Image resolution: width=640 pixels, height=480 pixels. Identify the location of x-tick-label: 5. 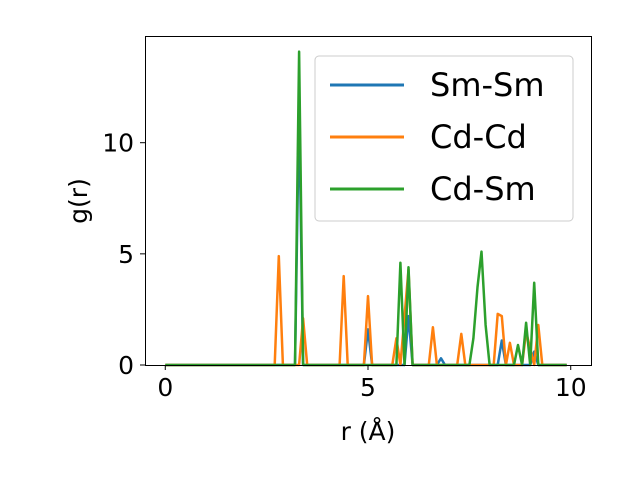
(368, 387).